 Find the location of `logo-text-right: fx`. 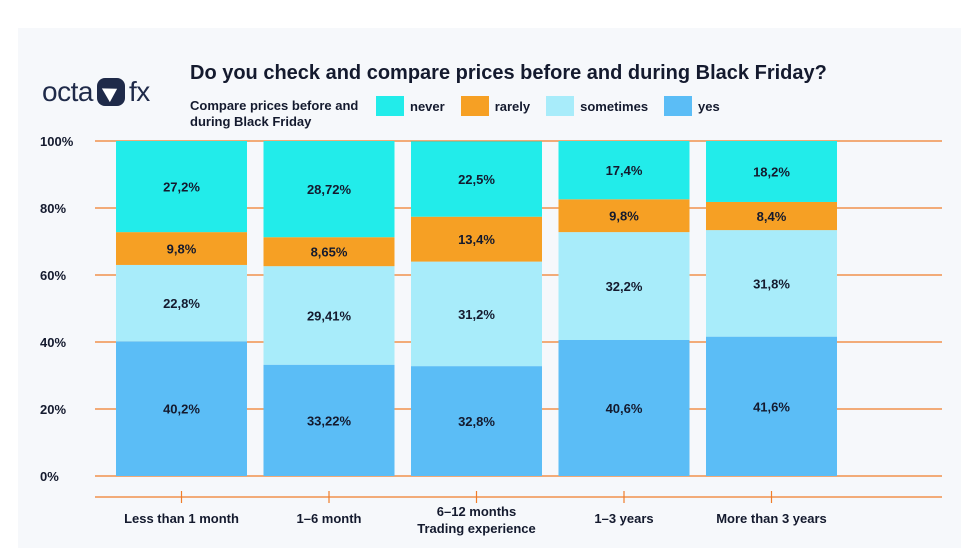

logo-text-right: fx is located at coordinates (139, 91).